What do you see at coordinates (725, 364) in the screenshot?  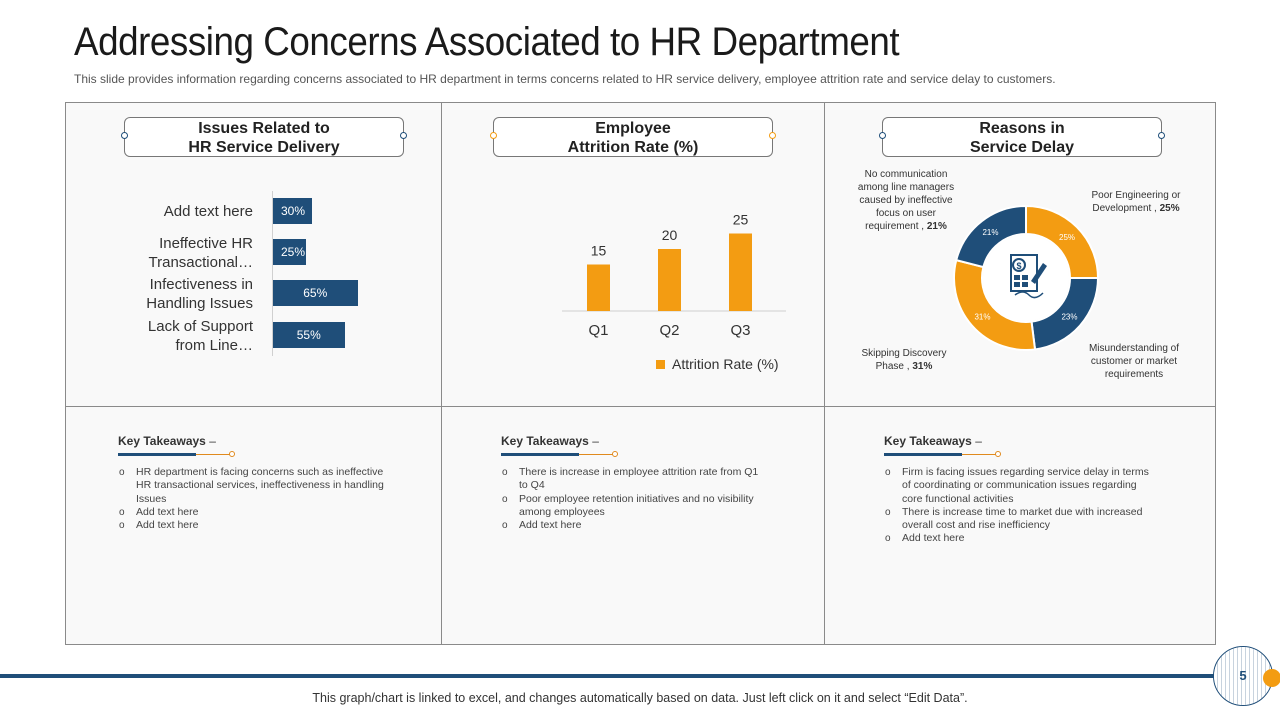 I see `legend-label: Attrition Rate (%)` at bounding box center [725, 364].